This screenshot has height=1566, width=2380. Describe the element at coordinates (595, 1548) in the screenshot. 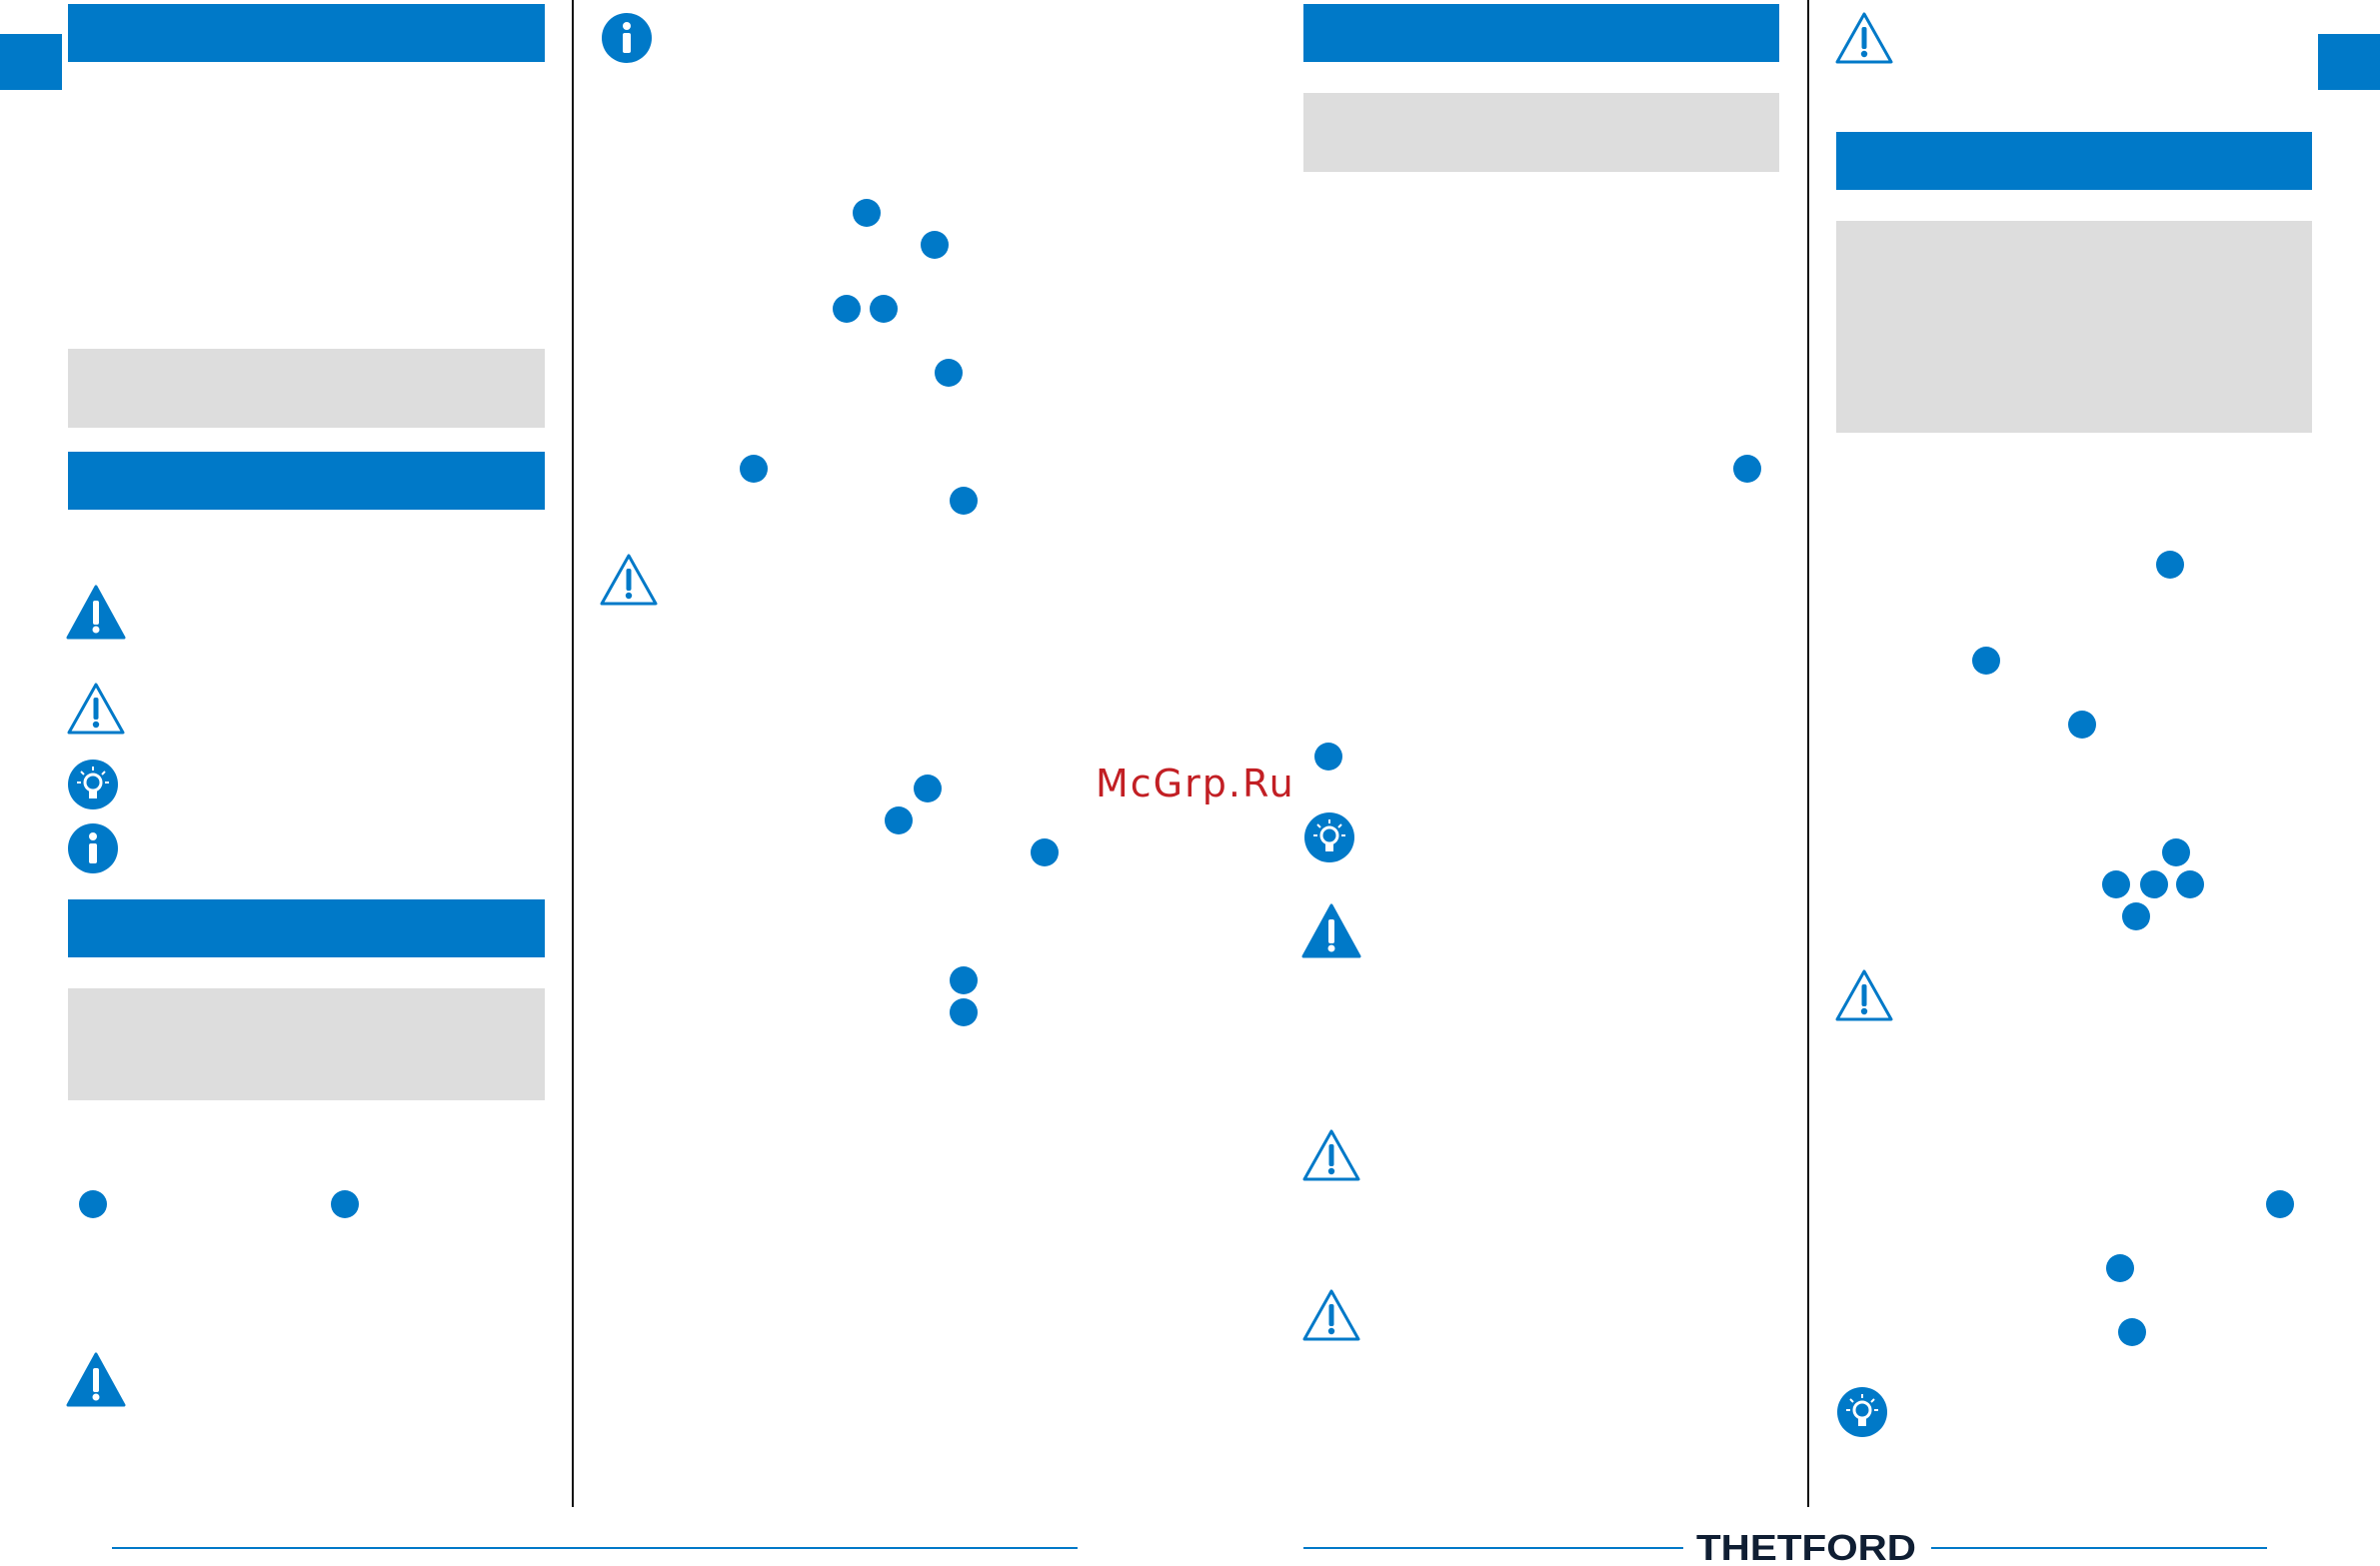

I see `footer-rule-left` at that location.